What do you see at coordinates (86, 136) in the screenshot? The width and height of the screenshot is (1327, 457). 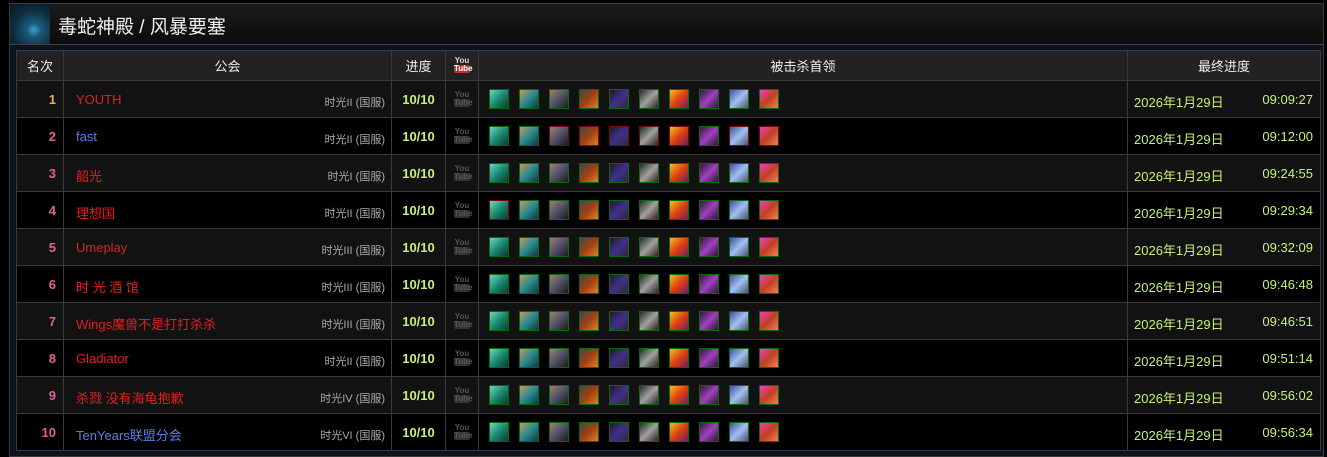 I see `guild-link: fast` at bounding box center [86, 136].